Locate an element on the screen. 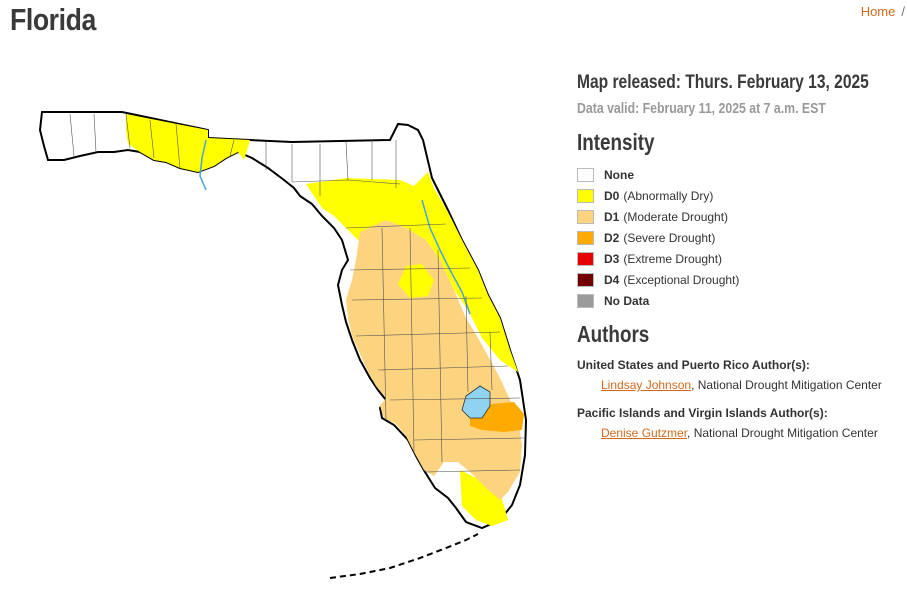  legend-item-d2: D2 (Severe Drought) is located at coordinates (742, 237).